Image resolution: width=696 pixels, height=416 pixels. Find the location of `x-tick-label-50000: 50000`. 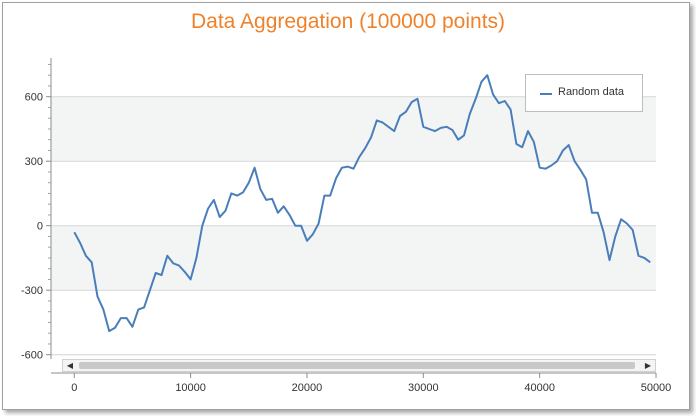

x-tick-label-50000: 50000 is located at coordinates (656, 388).